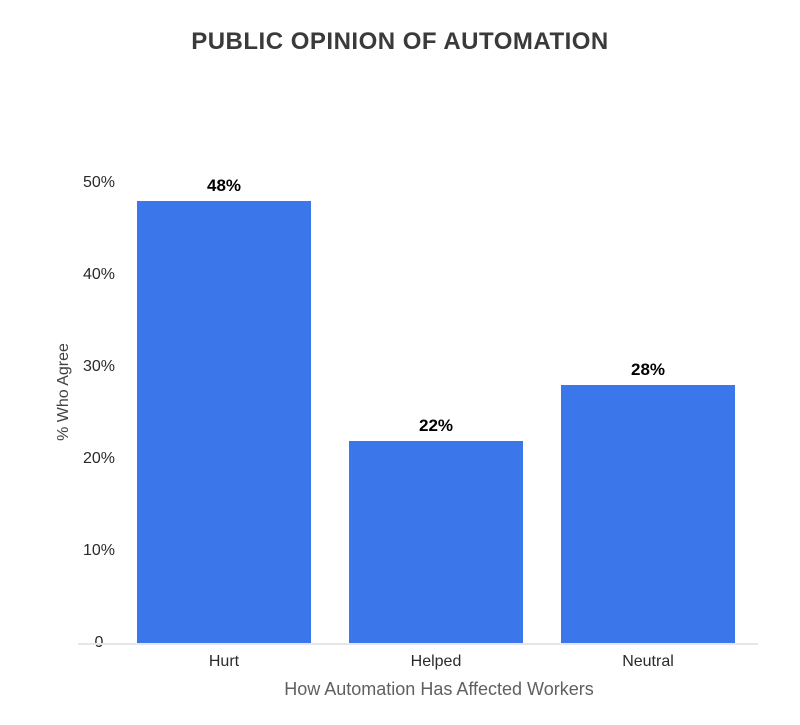 The image size is (800, 725). I want to click on chart-title: PUBLIC OPINION OF AUTOMATION, so click(400, 41).